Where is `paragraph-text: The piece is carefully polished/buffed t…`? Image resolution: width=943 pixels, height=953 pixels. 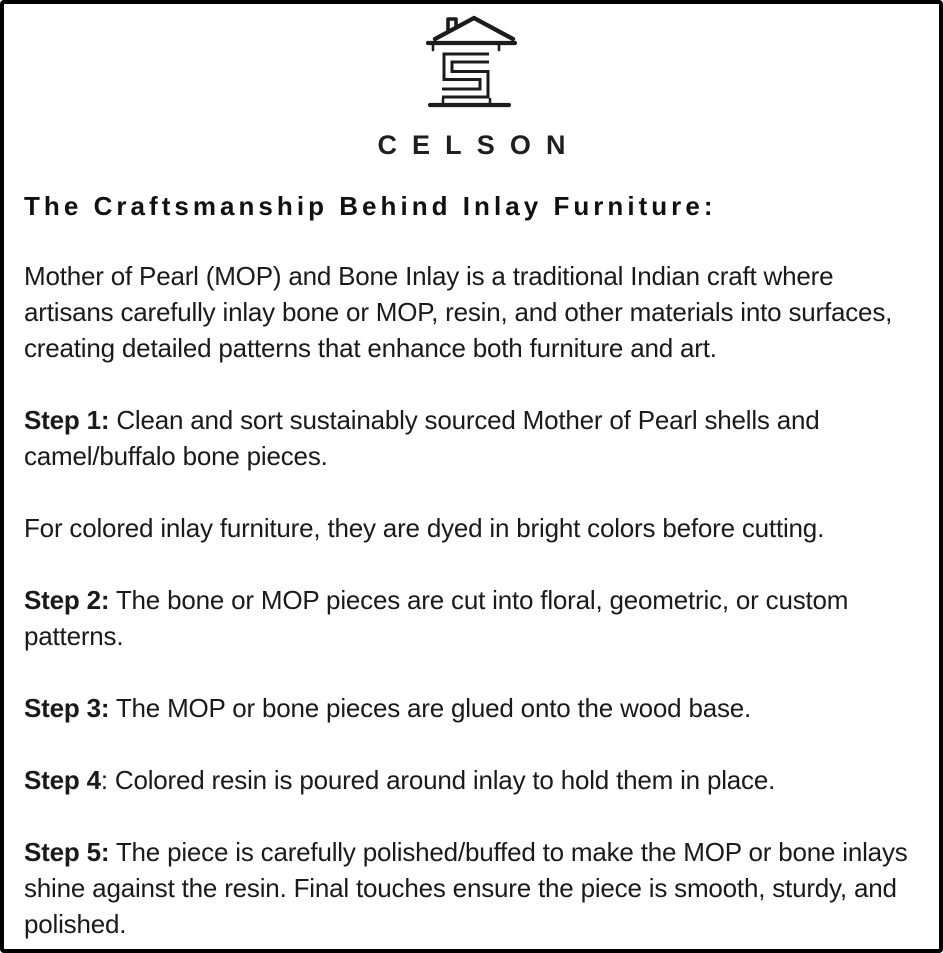
paragraph-text: The piece is carefully polished/buffed t… is located at coordinates (466, 888).